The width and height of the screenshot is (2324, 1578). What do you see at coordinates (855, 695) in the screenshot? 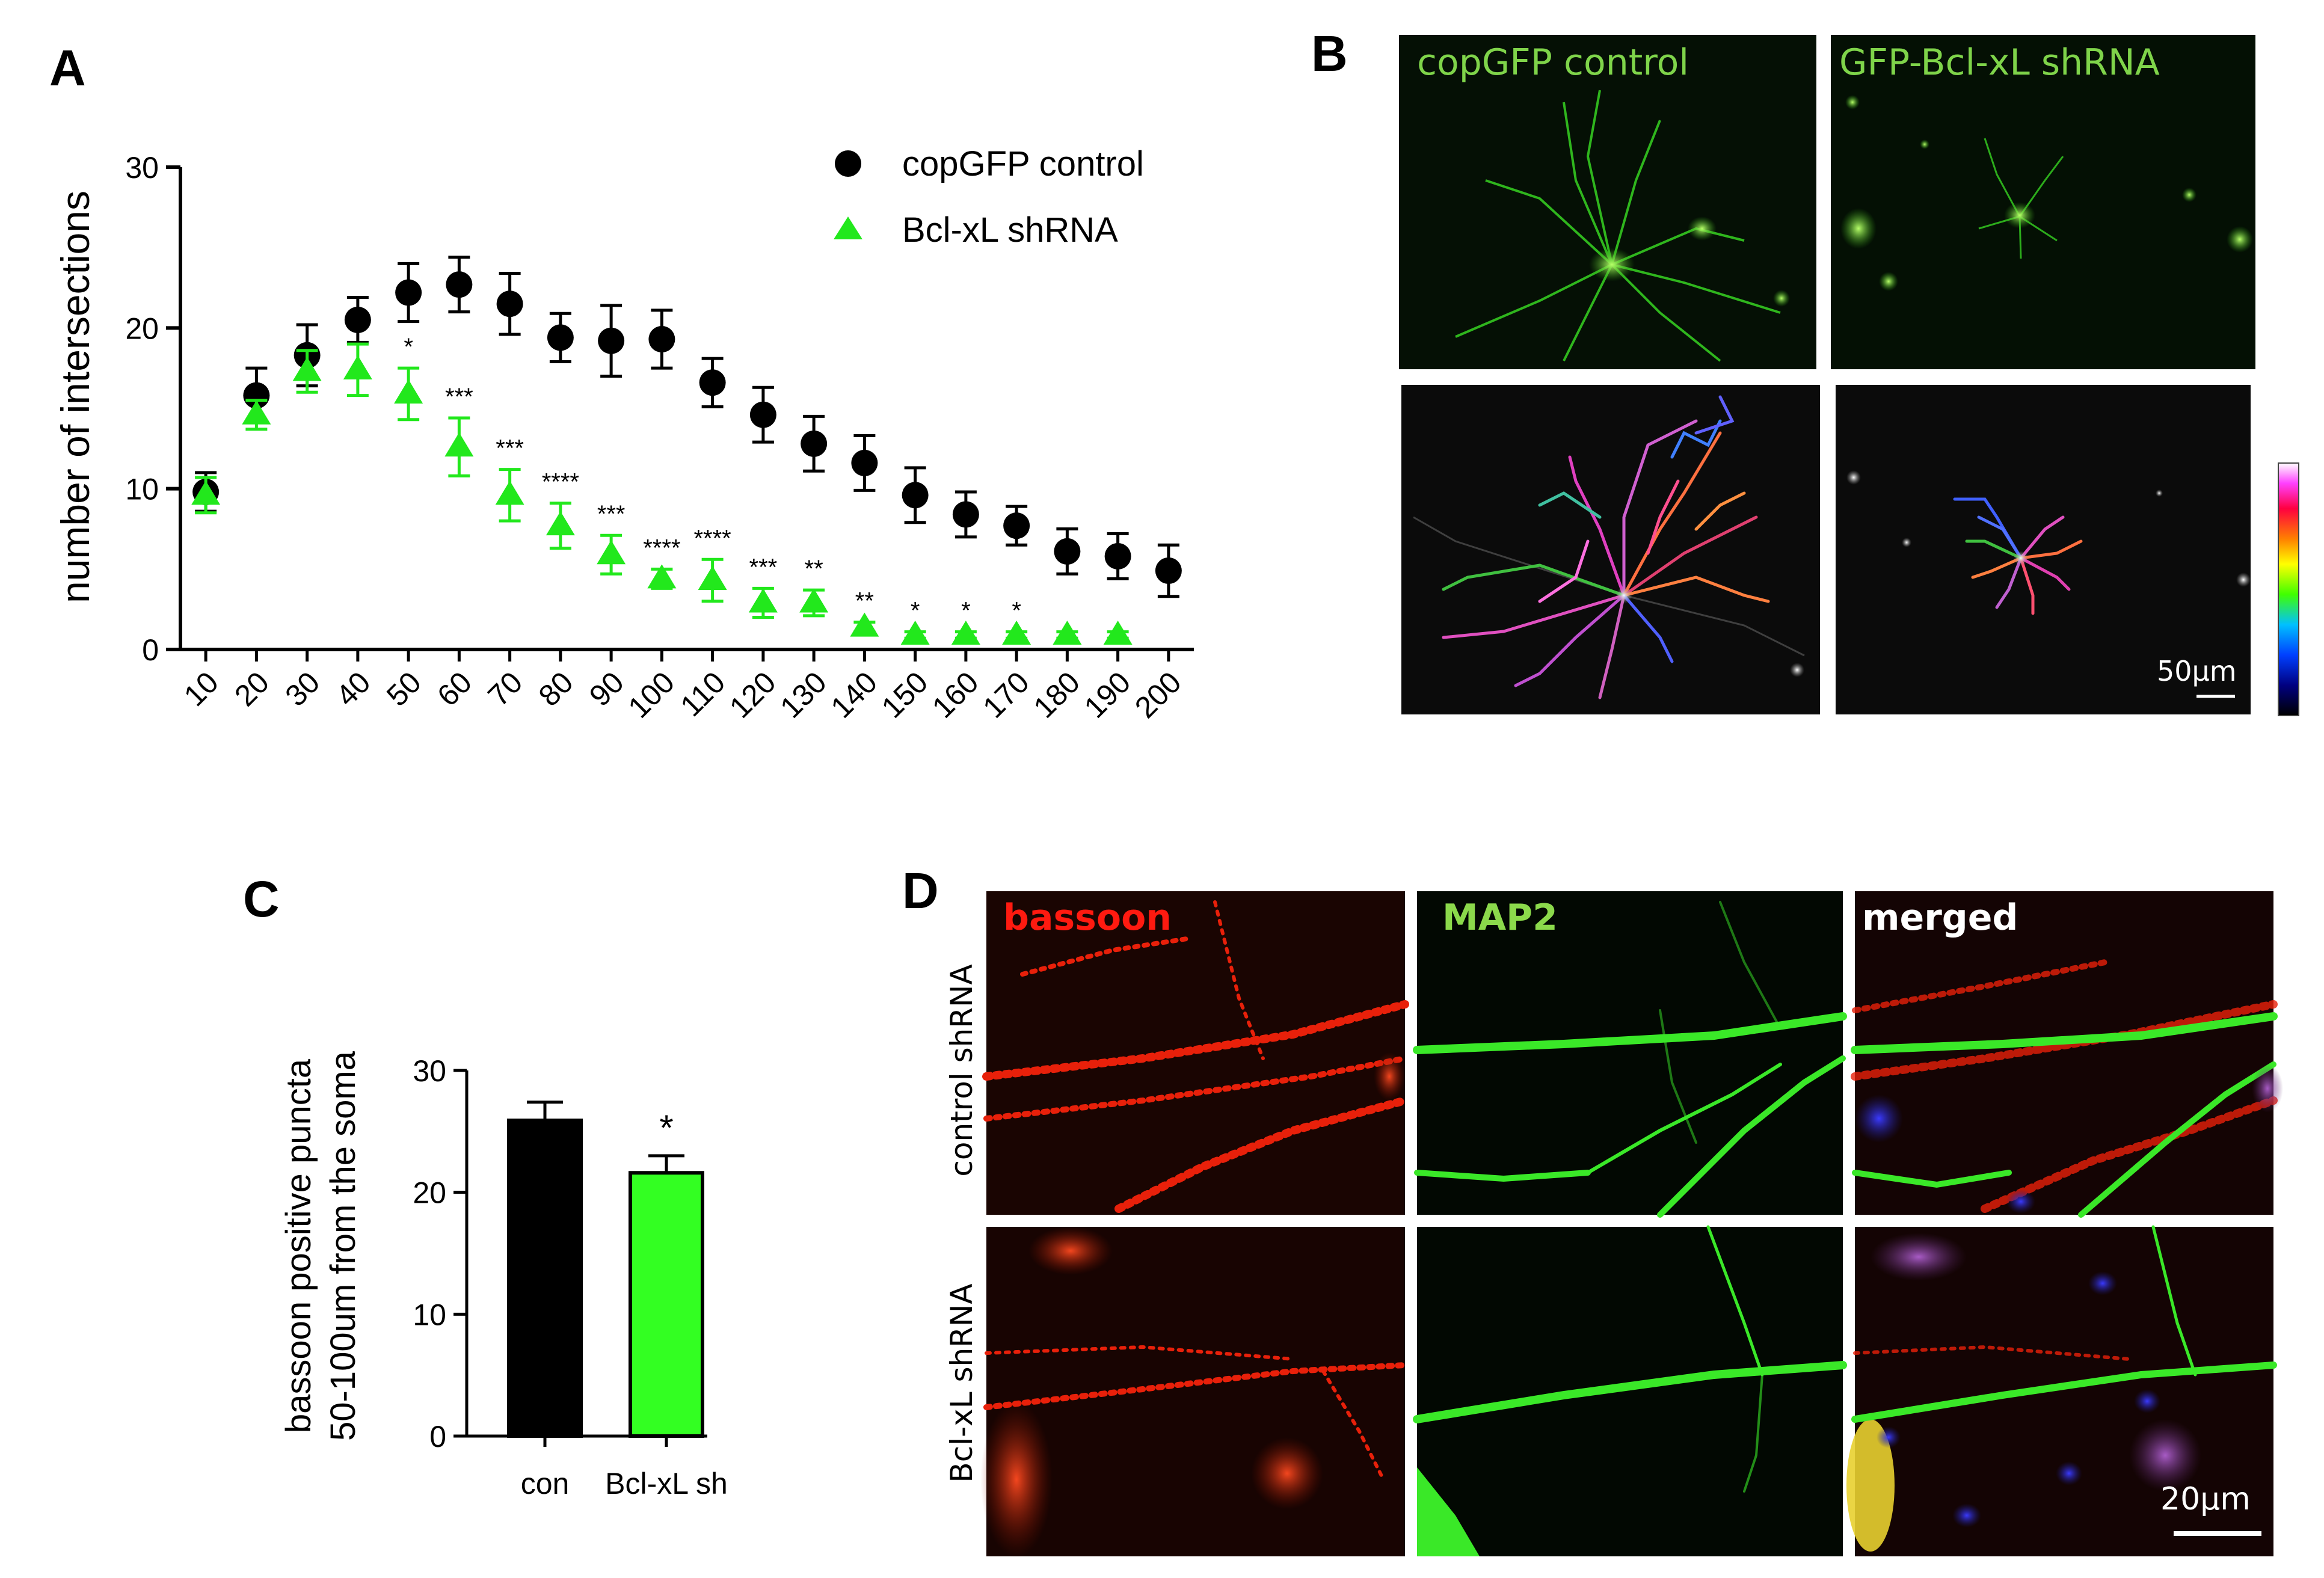
I see `x-tick-label-a: 140` at bounding box center [855, 695].